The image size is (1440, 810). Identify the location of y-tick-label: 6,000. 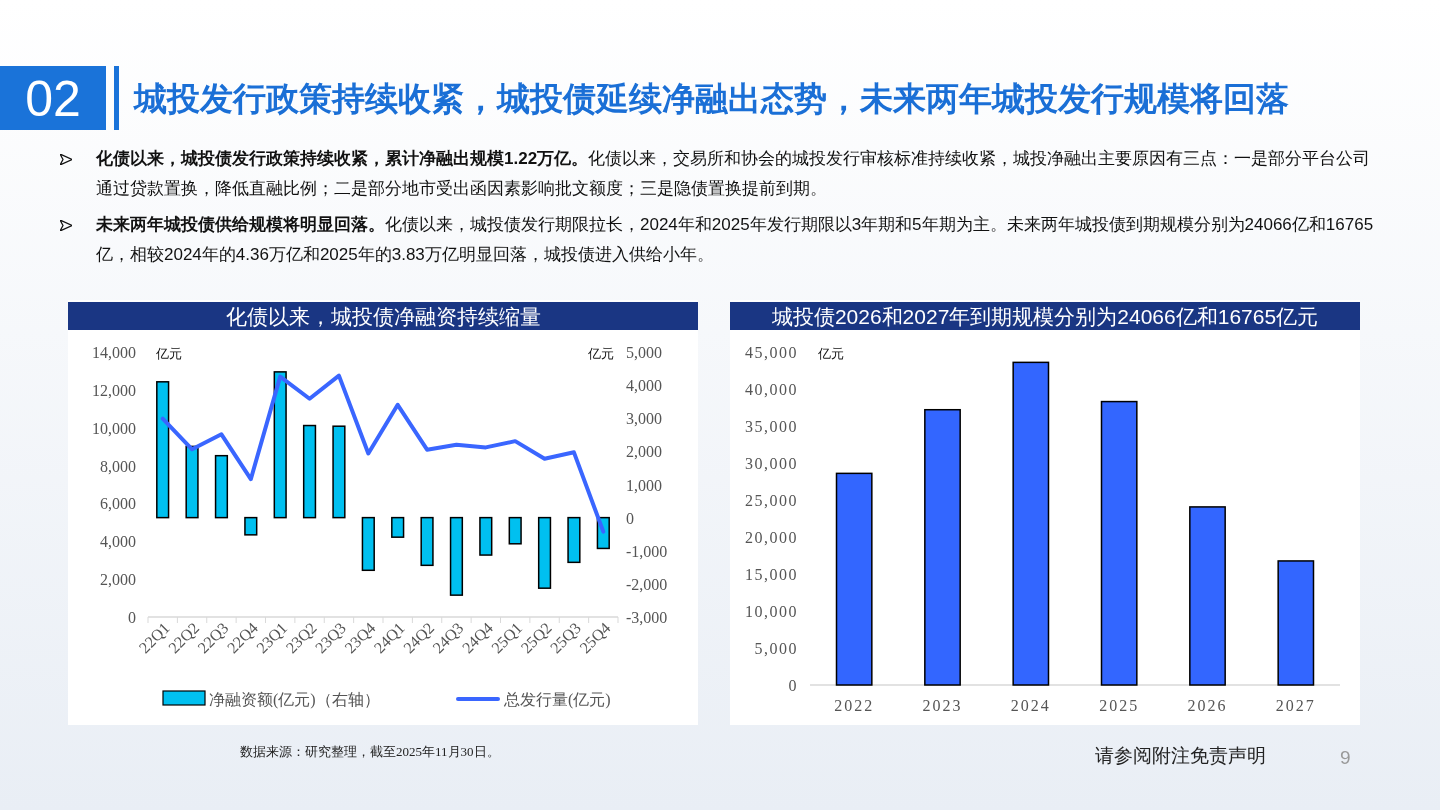
(118, 504).